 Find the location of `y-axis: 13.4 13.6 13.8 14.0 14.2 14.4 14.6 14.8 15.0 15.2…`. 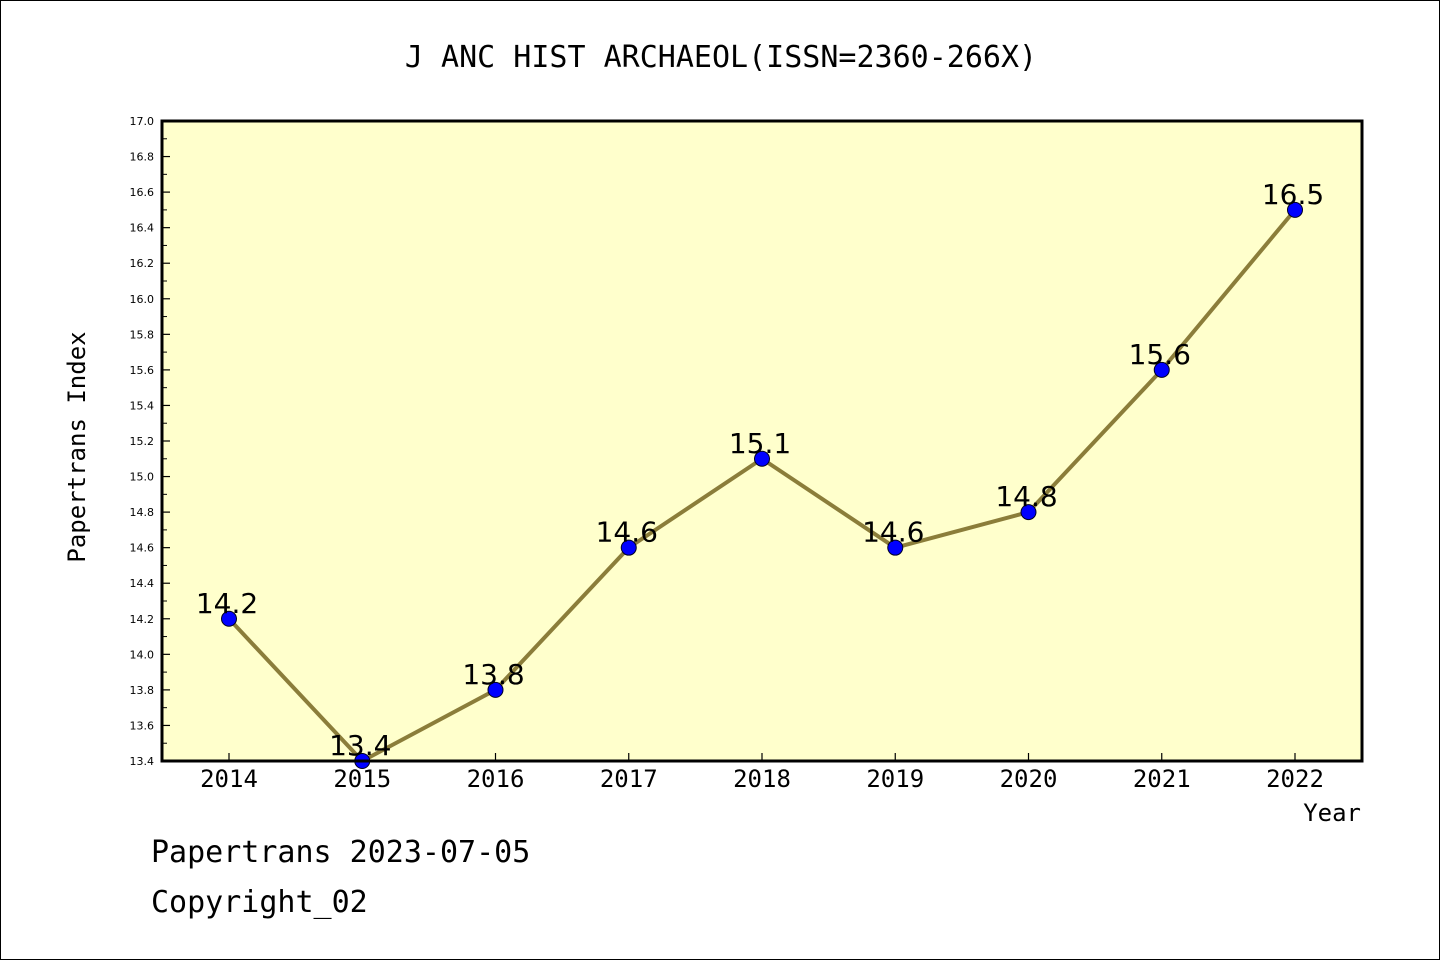

y-axis: 13.4 13.6 13.8 14.0 14.2 14.4 14.6 14.8 15.0 15.2… is located at coordinates (150, 441).